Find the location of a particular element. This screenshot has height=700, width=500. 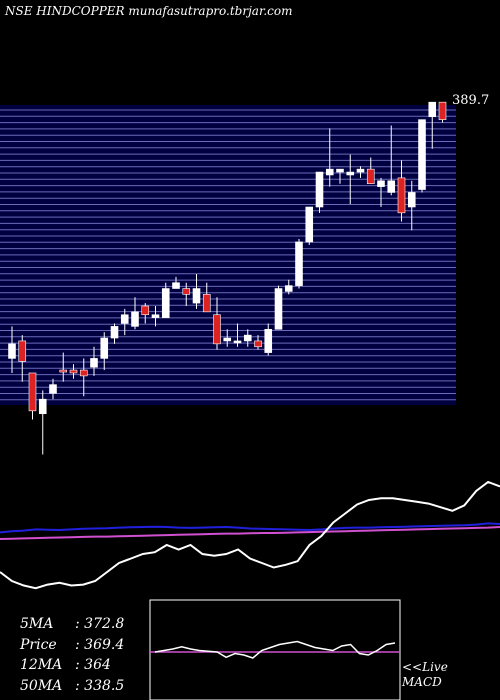

stat-label: 5MA is located at coordinates (37, 624).